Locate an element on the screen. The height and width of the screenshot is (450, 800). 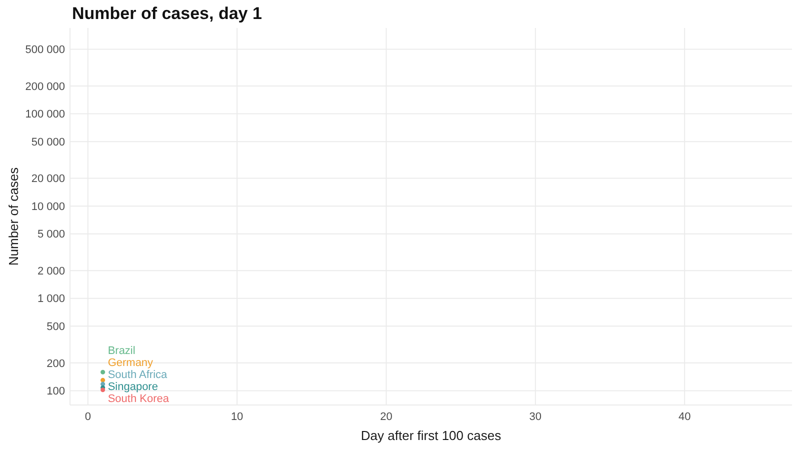
series-label: Germany is located at coordinates (131, 362).